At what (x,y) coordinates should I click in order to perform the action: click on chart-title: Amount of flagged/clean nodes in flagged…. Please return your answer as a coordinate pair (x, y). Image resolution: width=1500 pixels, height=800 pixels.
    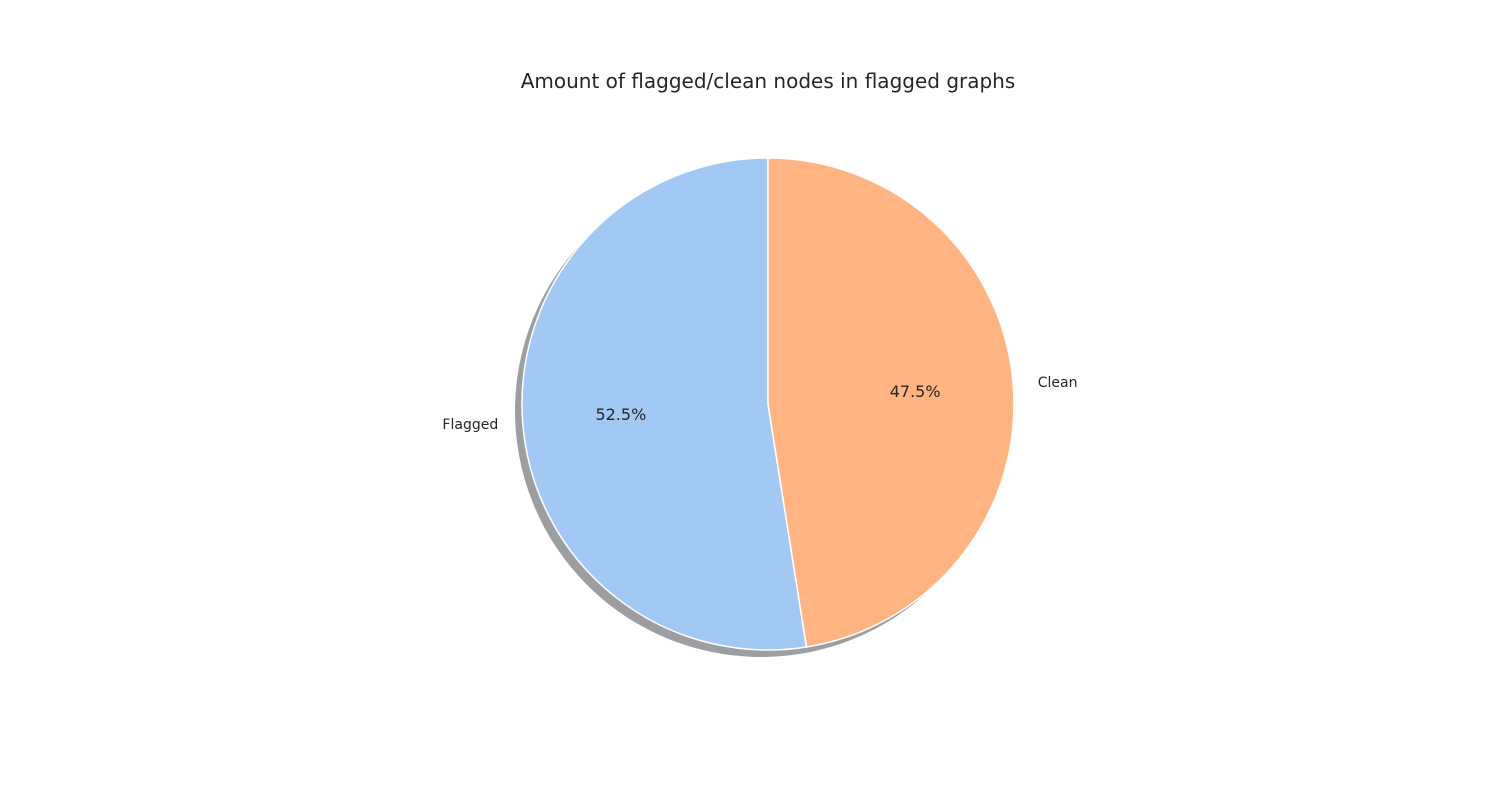
    Looking at the image, I should click on (768, 81).